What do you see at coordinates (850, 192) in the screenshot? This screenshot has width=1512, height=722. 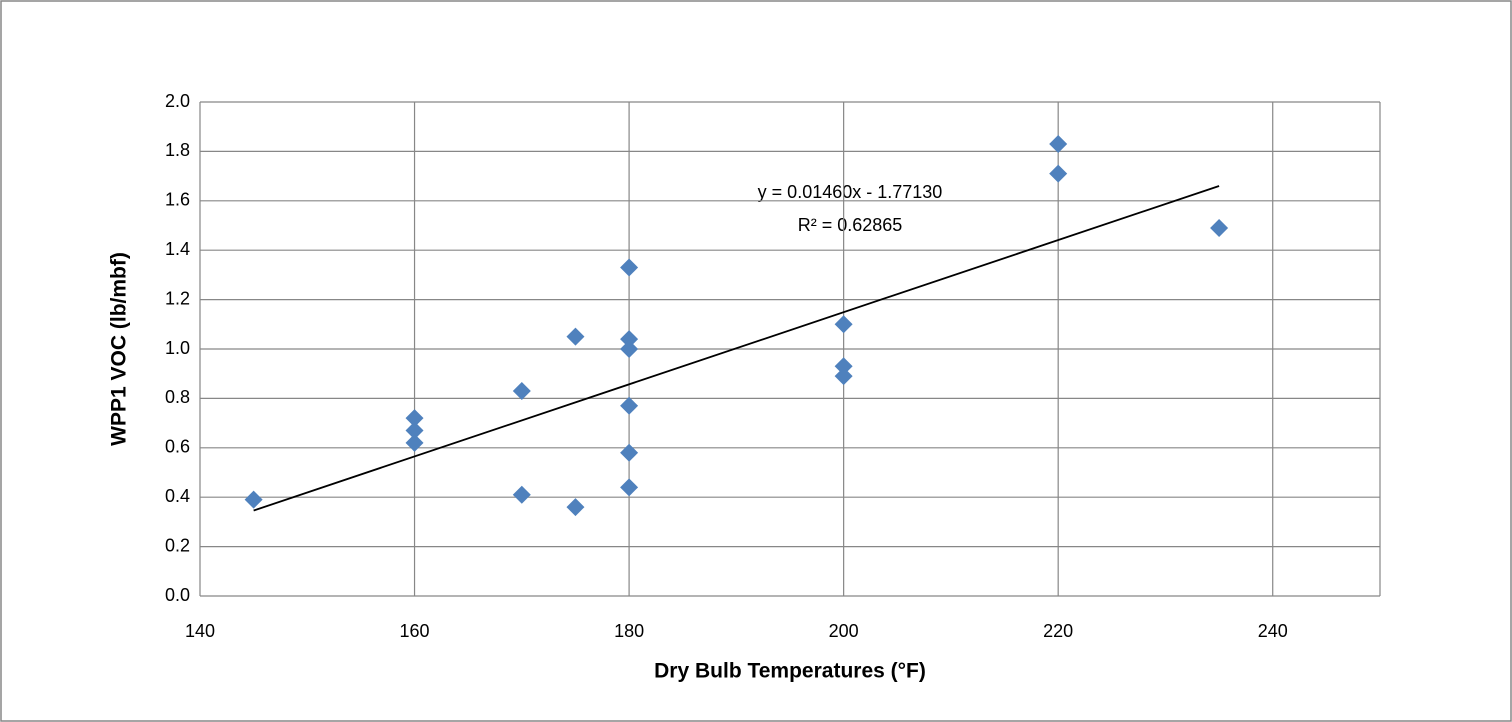 I see `trendline-equation: y = 0.01460x - 1.77130` at bounding box center [850, 192].